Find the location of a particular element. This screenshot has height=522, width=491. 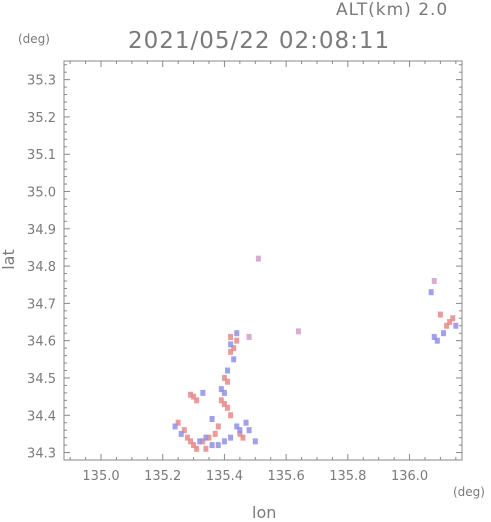

x-tick-label: 135.2 is located at coordinates (162, 476).